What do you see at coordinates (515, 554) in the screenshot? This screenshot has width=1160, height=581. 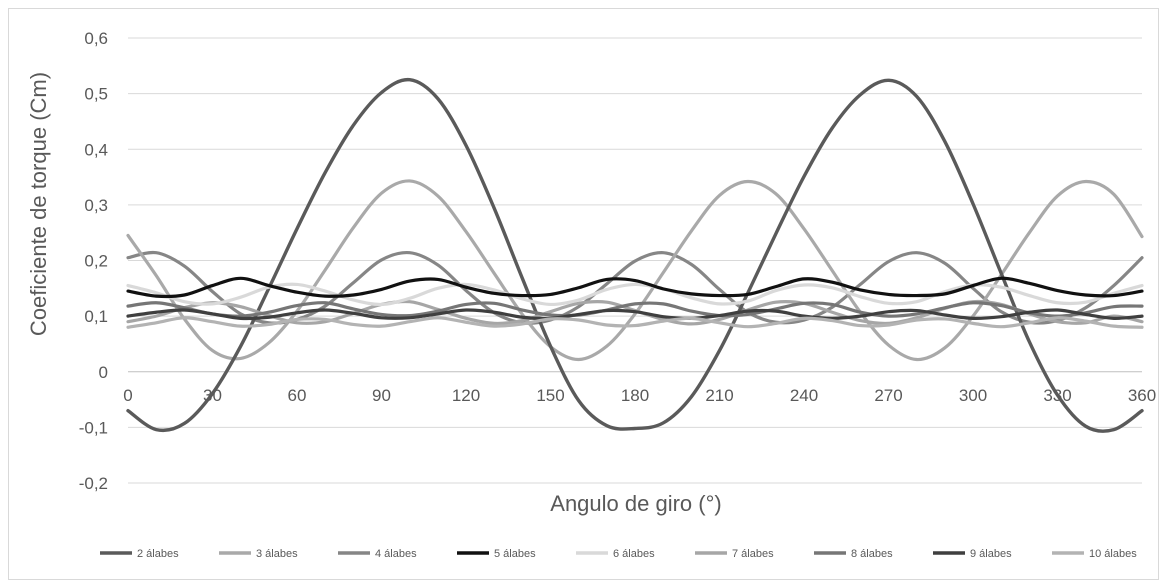 I see `legend-label: 5 álabes` at bounding box center [515, 554].